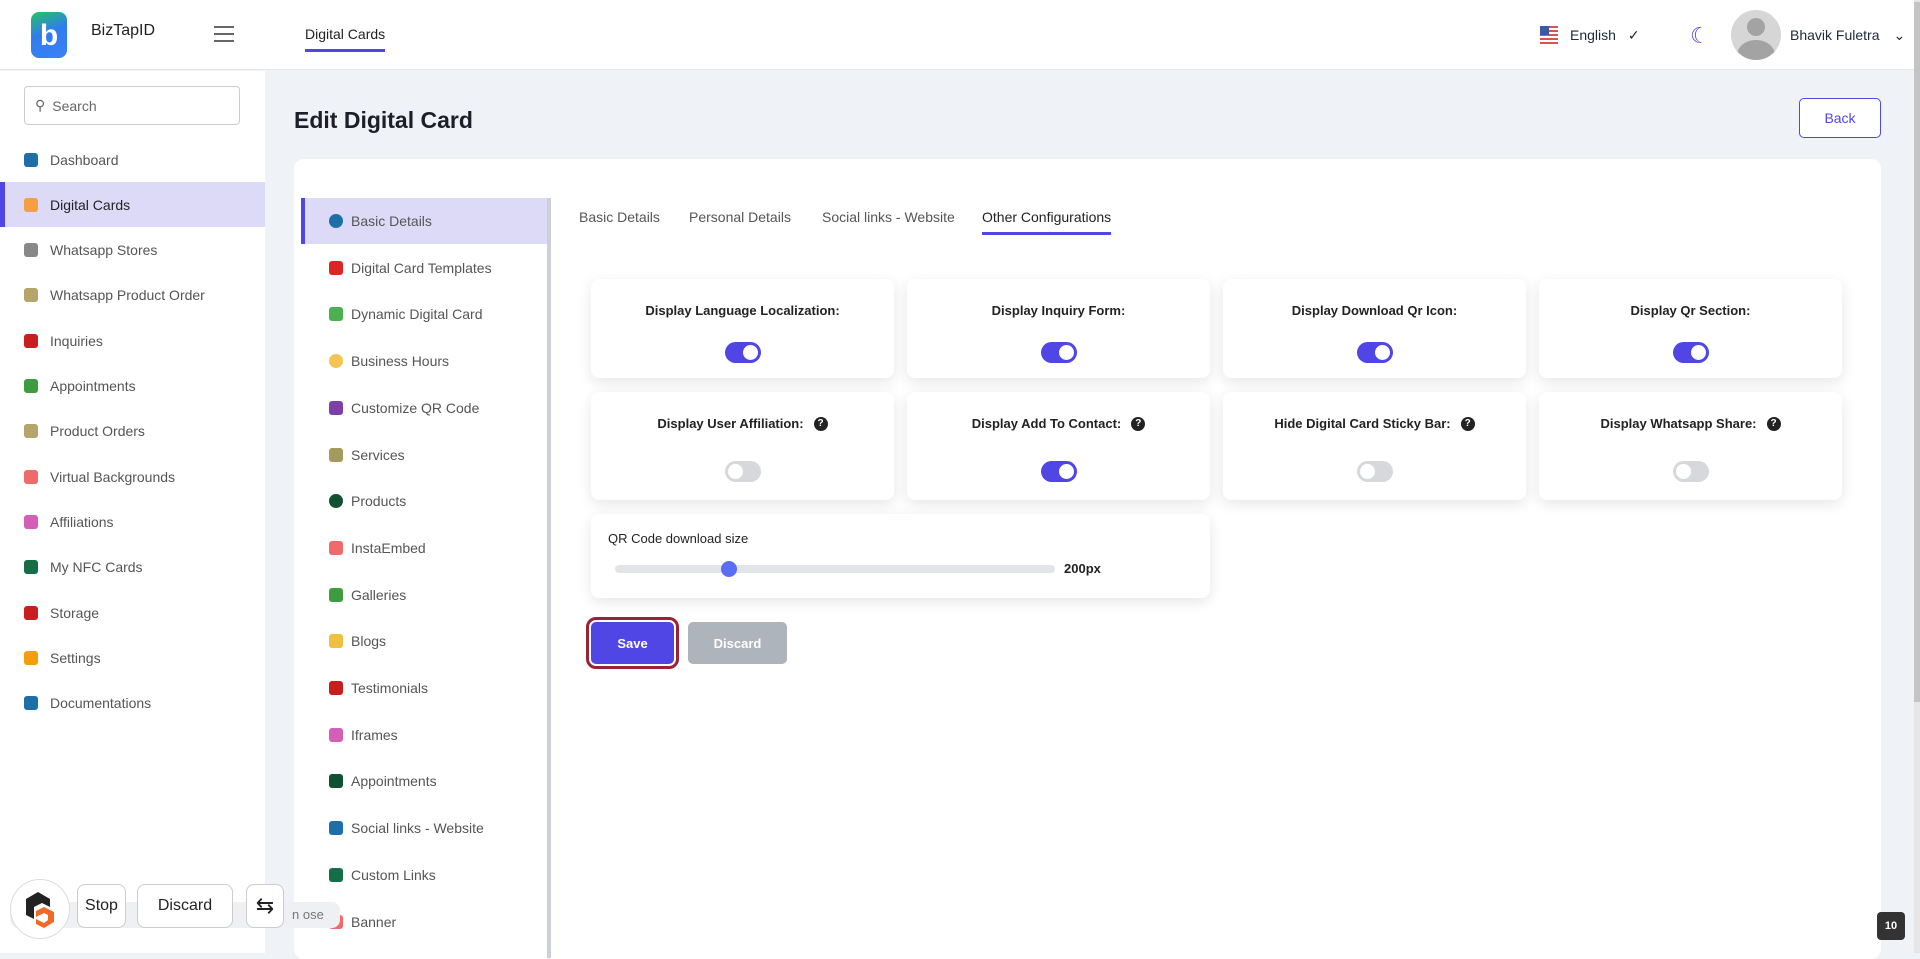 Image resolution: width=1920 pixels, height=959 pixels. What do you see at coordinates (336, 688) in the screenshot?
I see `comment-icon` at bounding box center [336, 688].